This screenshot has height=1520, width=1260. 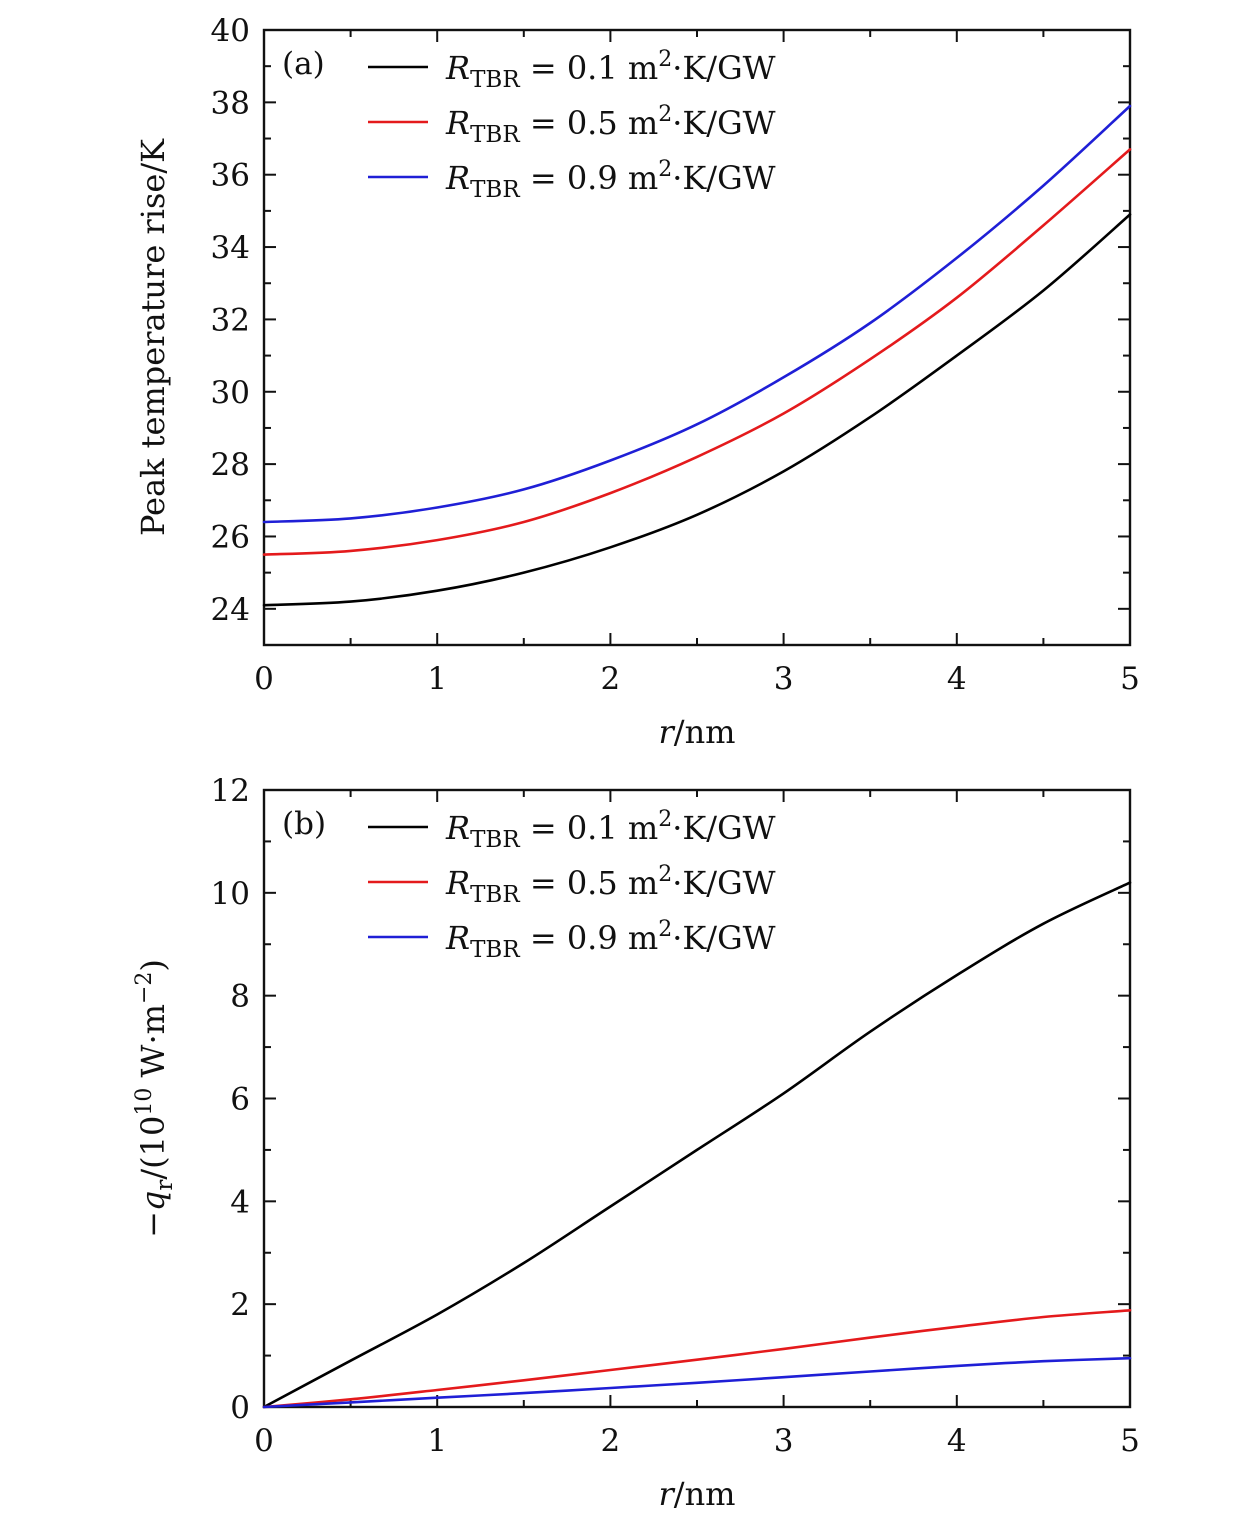 I want to click on panel-a-y-tick-label: 32, so click(x=230, y=320).